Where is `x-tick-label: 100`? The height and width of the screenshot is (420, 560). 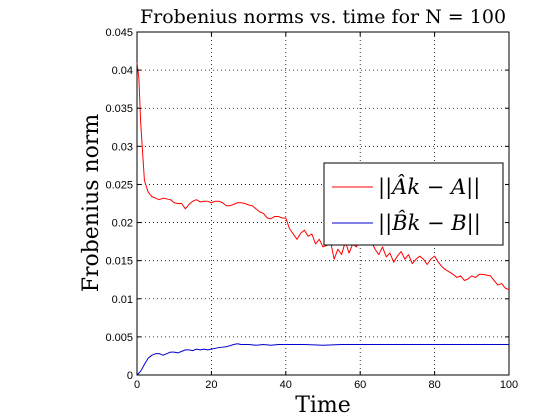 x-tick-label: 100 is located at coordinates (509, 385).